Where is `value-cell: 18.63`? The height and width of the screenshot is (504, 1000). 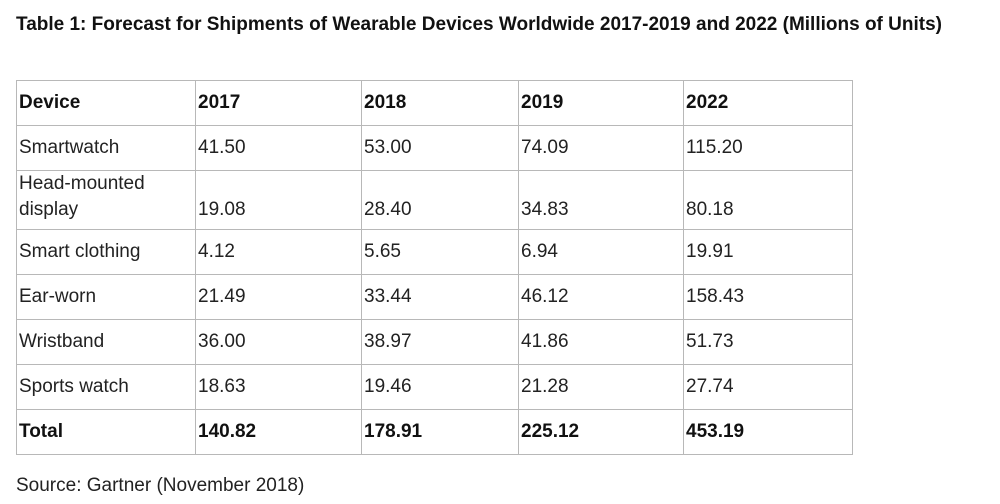 value-cell: 18.63 is located at coordinates (278, 387).